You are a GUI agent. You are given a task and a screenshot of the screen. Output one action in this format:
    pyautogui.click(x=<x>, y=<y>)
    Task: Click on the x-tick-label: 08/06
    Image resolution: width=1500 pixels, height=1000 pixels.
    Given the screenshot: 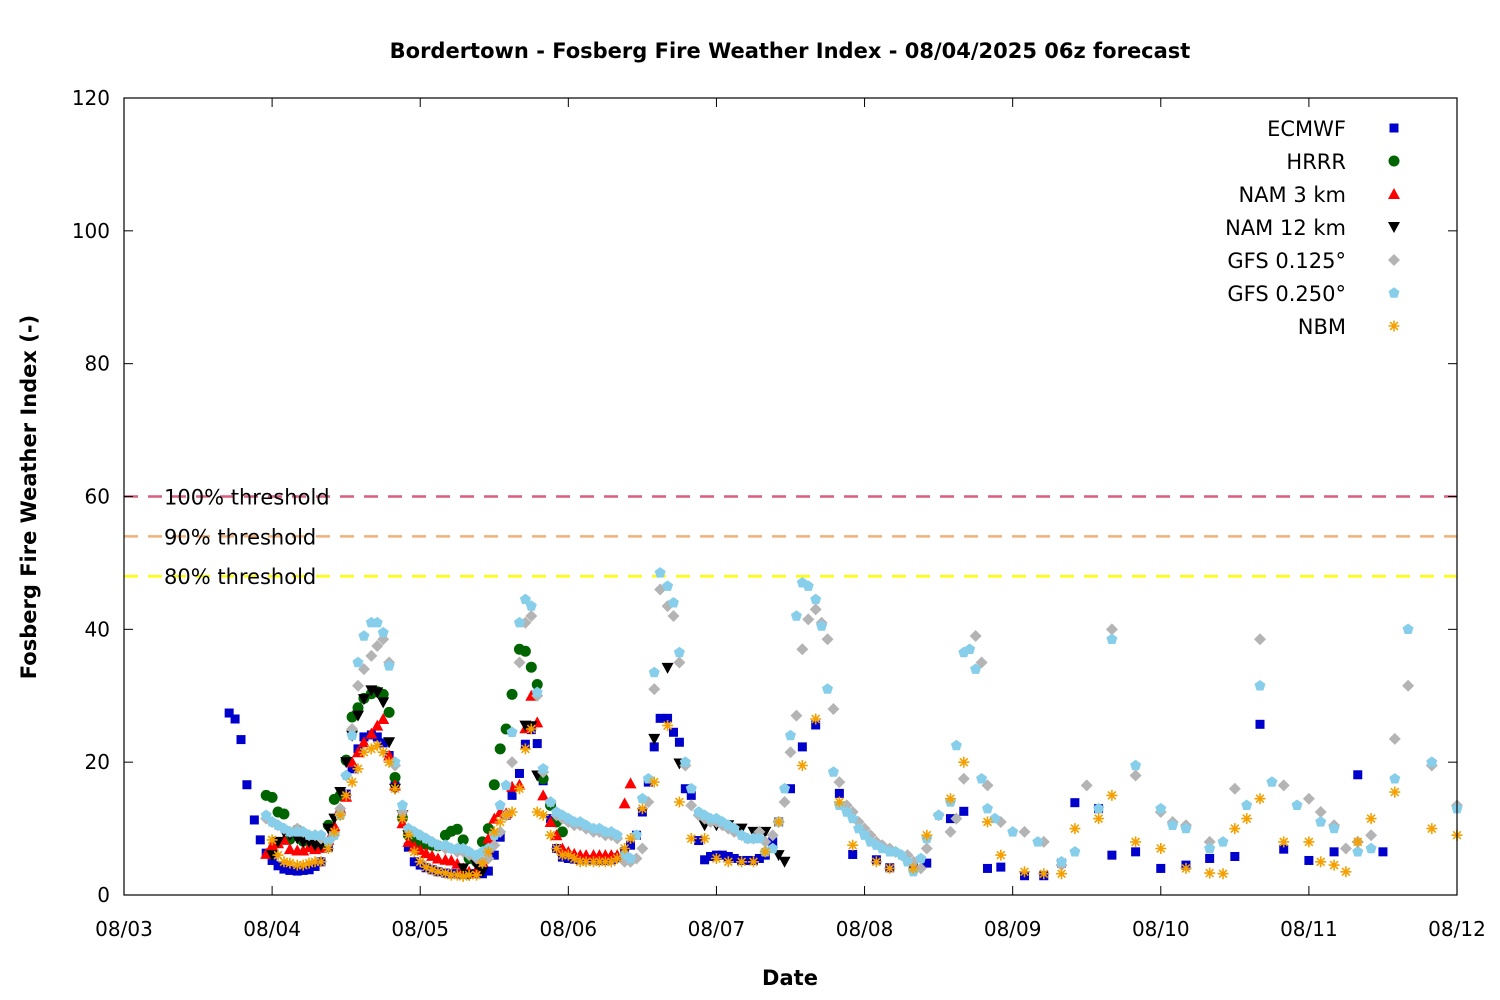 What is the action you would take?
    pyautogui.click(x=569, y=929)
    